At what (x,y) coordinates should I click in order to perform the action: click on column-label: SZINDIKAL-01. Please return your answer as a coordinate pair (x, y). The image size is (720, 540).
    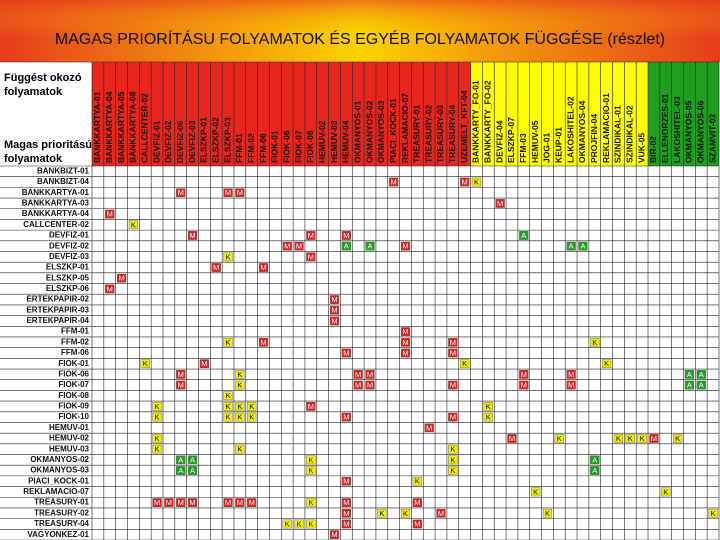
    Looking at the image, I should click on (618, 134).